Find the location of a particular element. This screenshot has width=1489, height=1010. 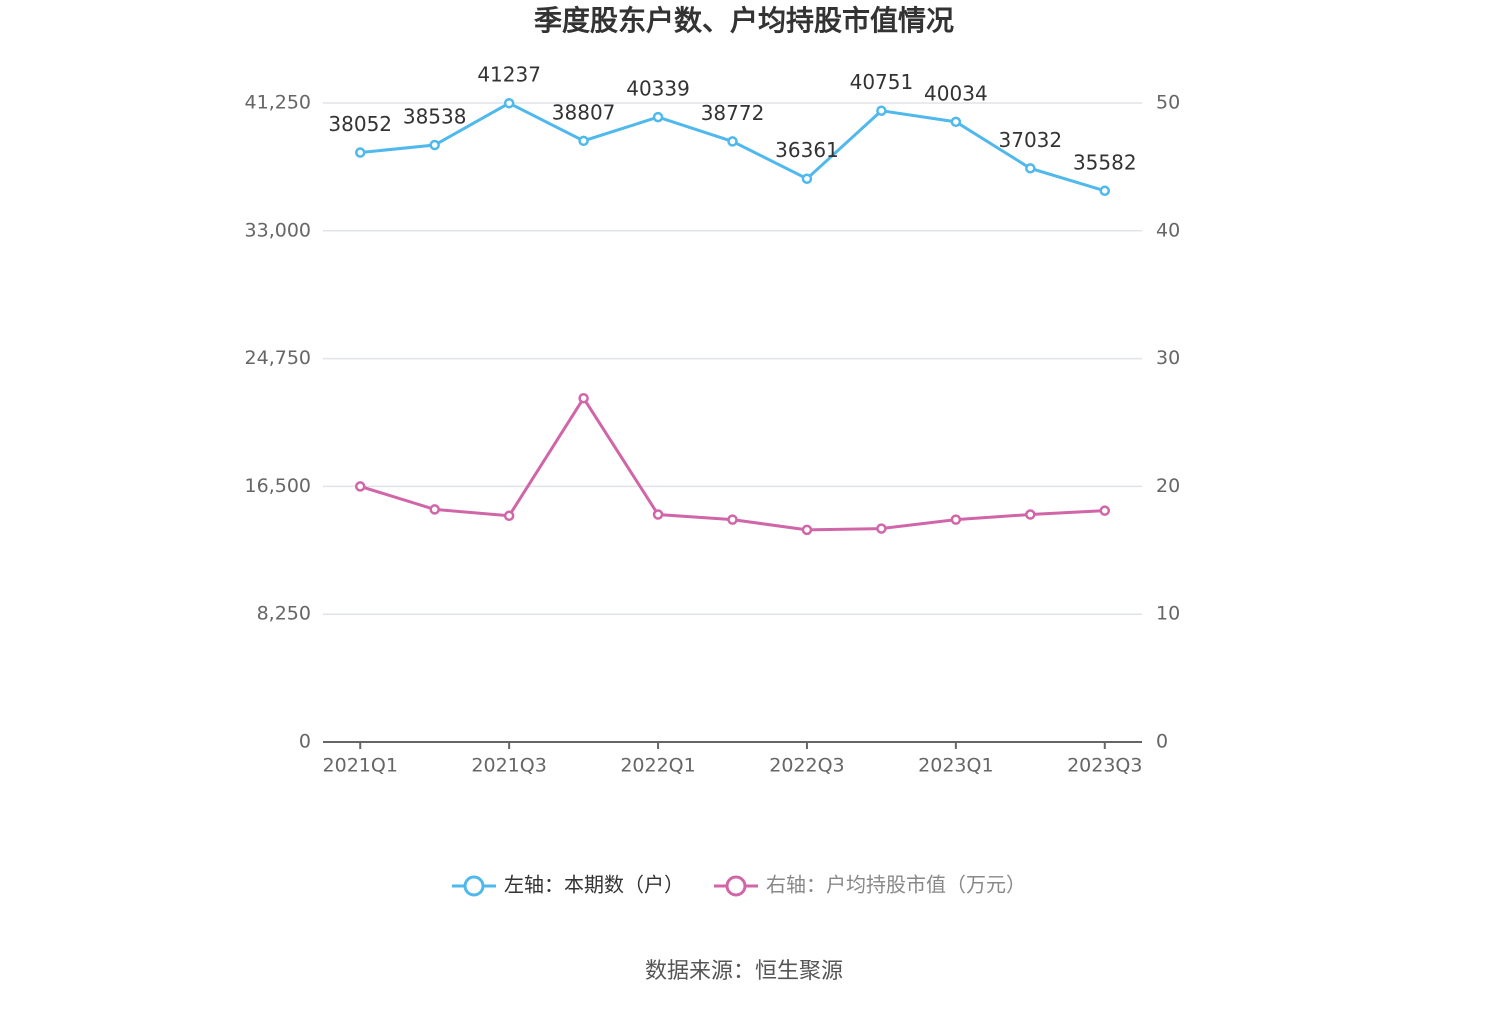

y2-tick-label: 30 is located at coordinates (1168, 358).